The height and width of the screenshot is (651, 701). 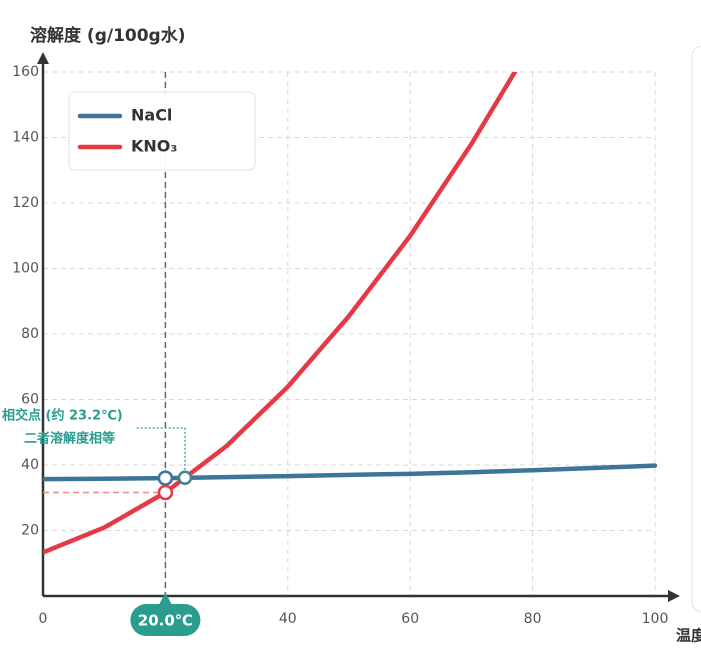 I want to click on y-tick-label: 140, so click(x=25, y=138).